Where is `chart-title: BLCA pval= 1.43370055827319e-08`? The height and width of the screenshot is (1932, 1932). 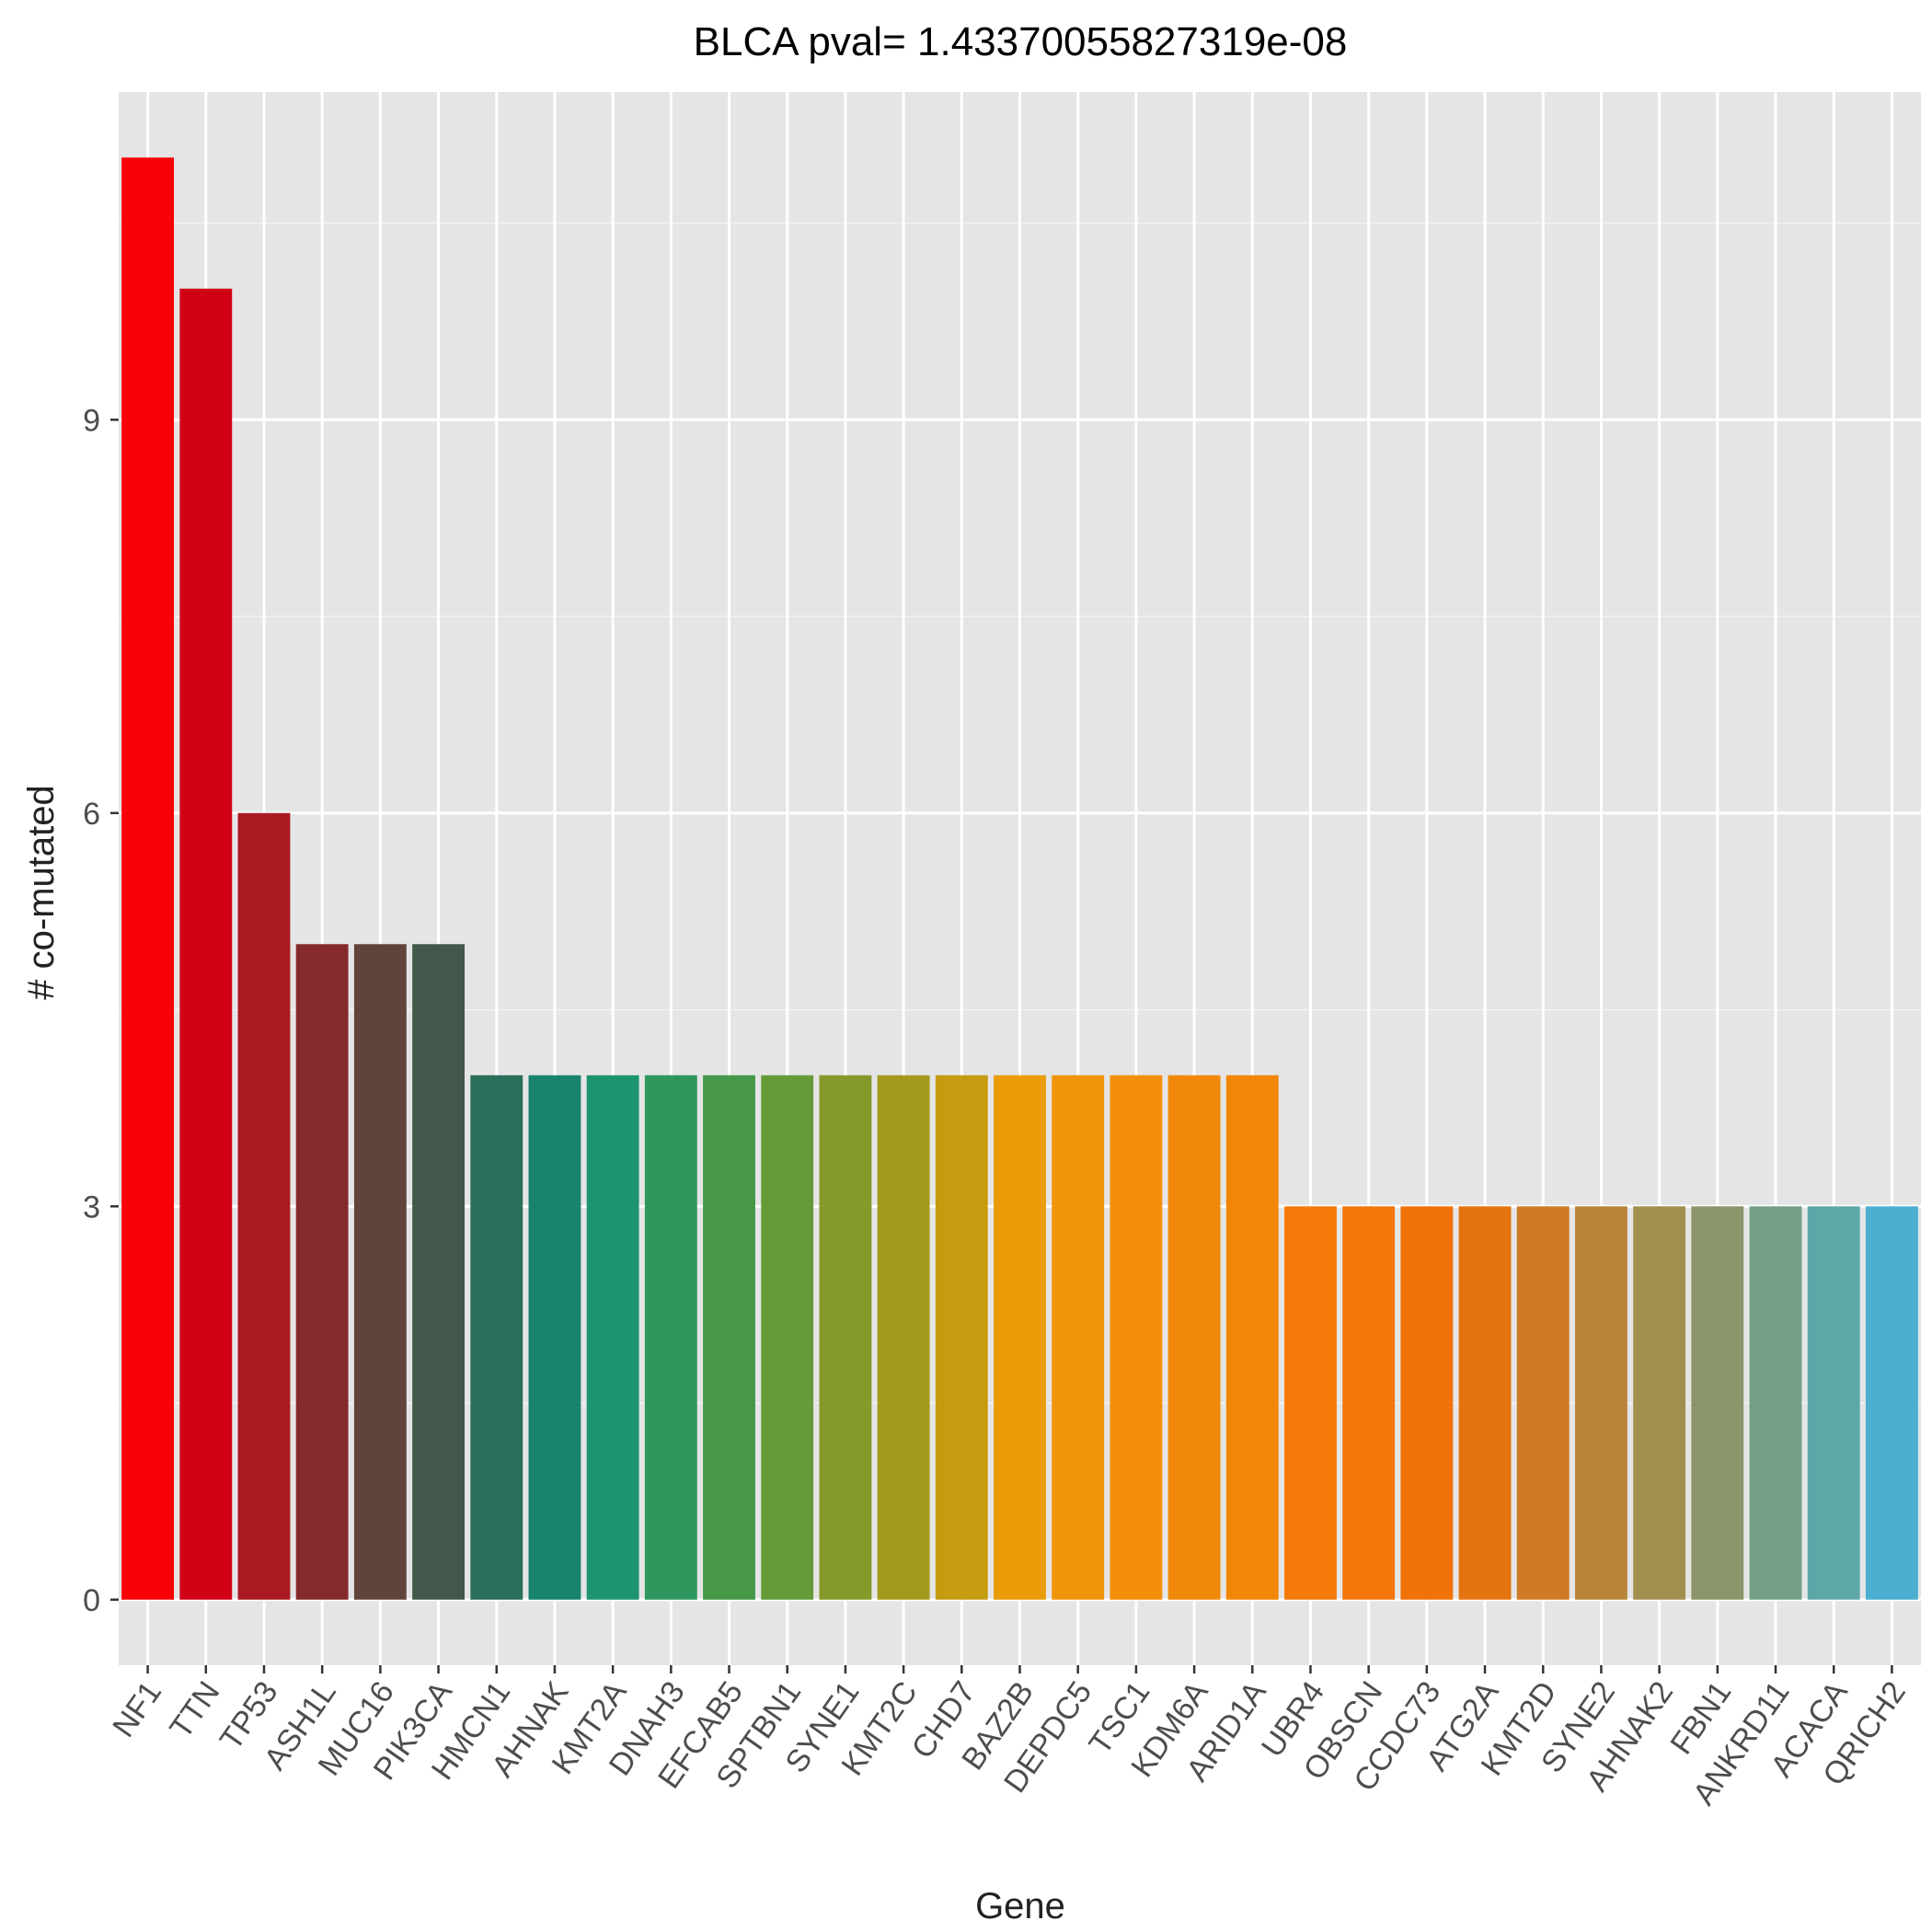 chart-title: BLCA pval= 1.43370055827319e-08 is located at coordinates (1021, 41).